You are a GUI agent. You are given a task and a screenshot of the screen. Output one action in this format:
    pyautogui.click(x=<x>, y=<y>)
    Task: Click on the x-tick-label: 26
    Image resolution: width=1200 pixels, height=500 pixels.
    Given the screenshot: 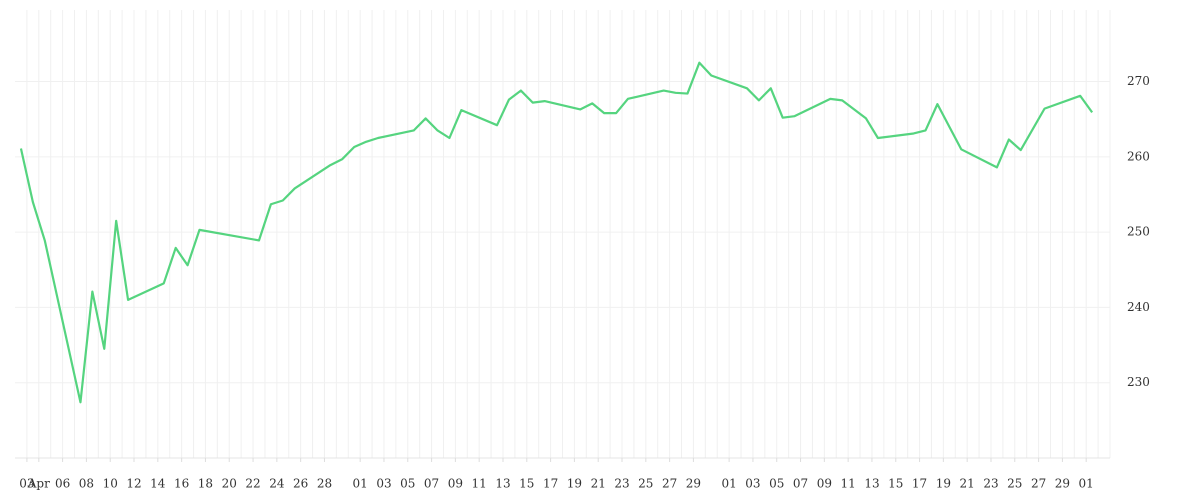 What is the action you would take?
    pyautogui.click(x=300, y=484)
    